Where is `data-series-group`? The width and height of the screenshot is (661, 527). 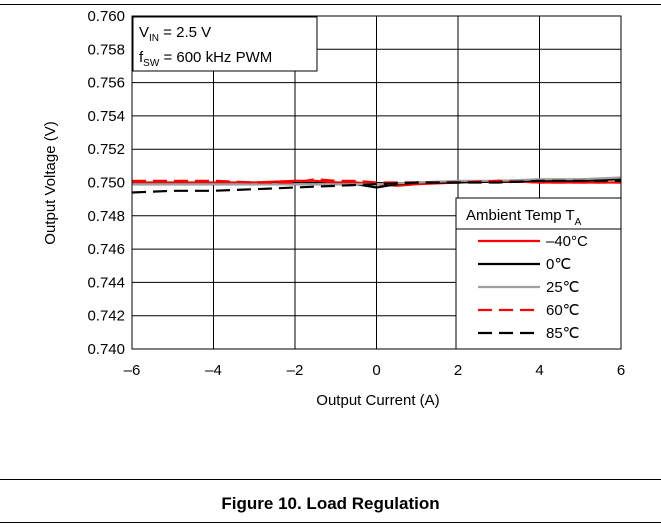 data-series-group is located at coordinates (376, 185).